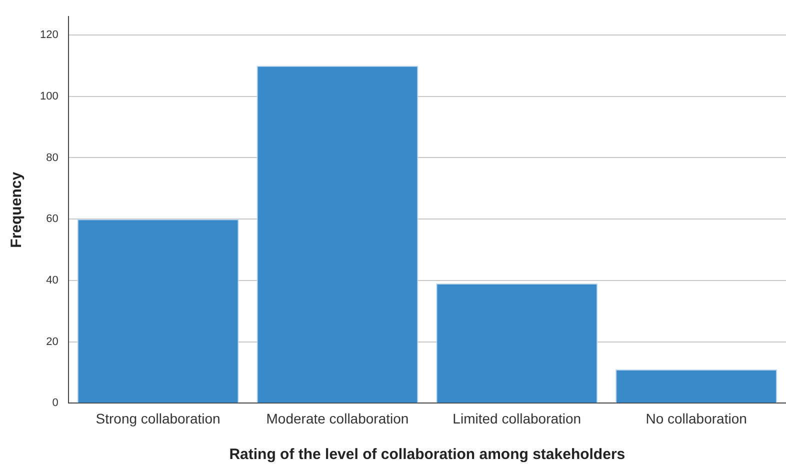 The image size is (786, 472). Describe the element at coordinates (49, 35) in the screenshot. I see `y-tick-label: 120` at that location.